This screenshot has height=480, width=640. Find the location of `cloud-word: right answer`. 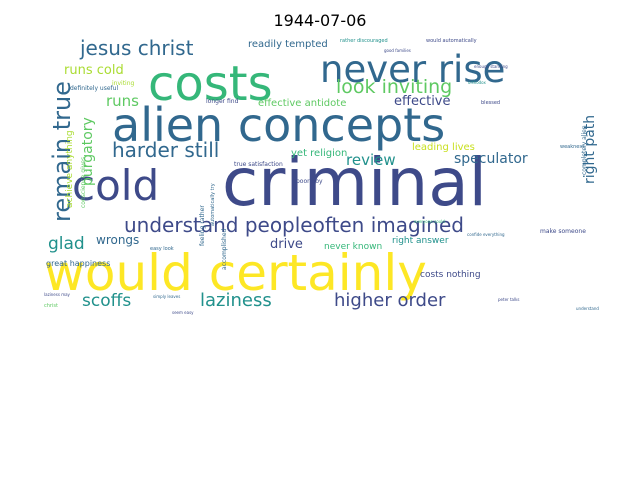

cloud-word: right answer is located at coordinates (420, 241).